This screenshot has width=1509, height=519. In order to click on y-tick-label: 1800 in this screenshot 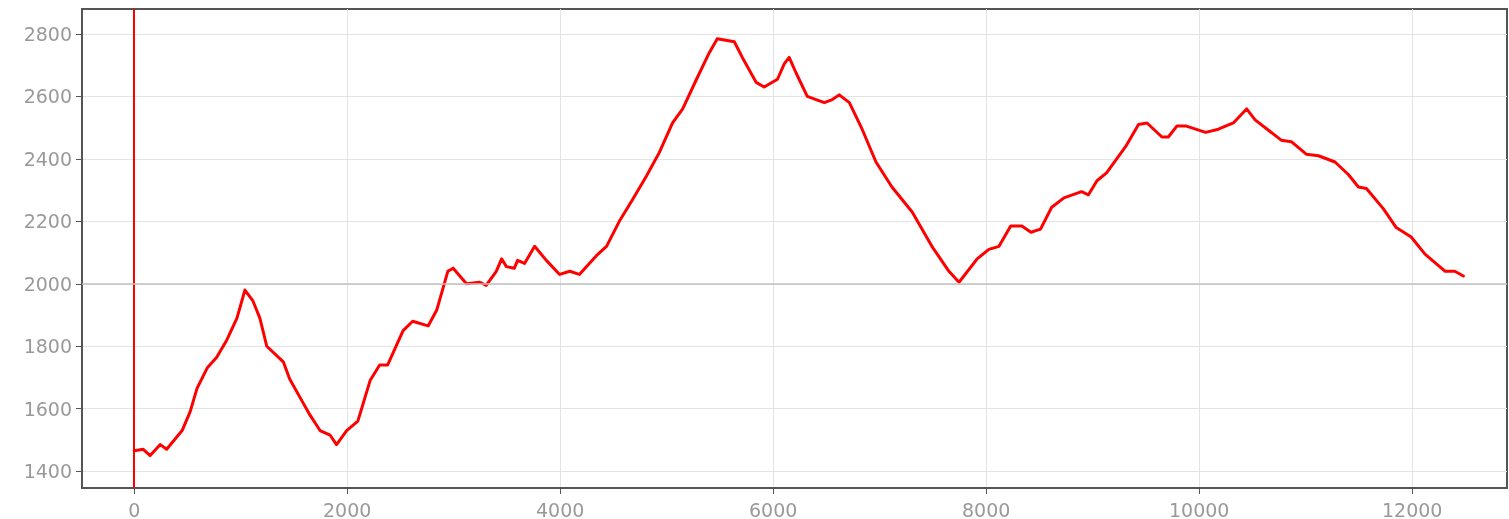, I will do `click(47, 346)`.